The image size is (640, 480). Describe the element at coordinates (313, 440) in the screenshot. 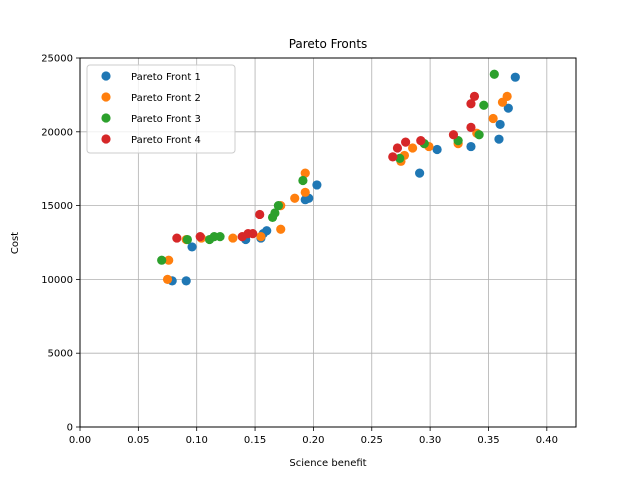

I see `x-tick-label: 0.20` at that location.